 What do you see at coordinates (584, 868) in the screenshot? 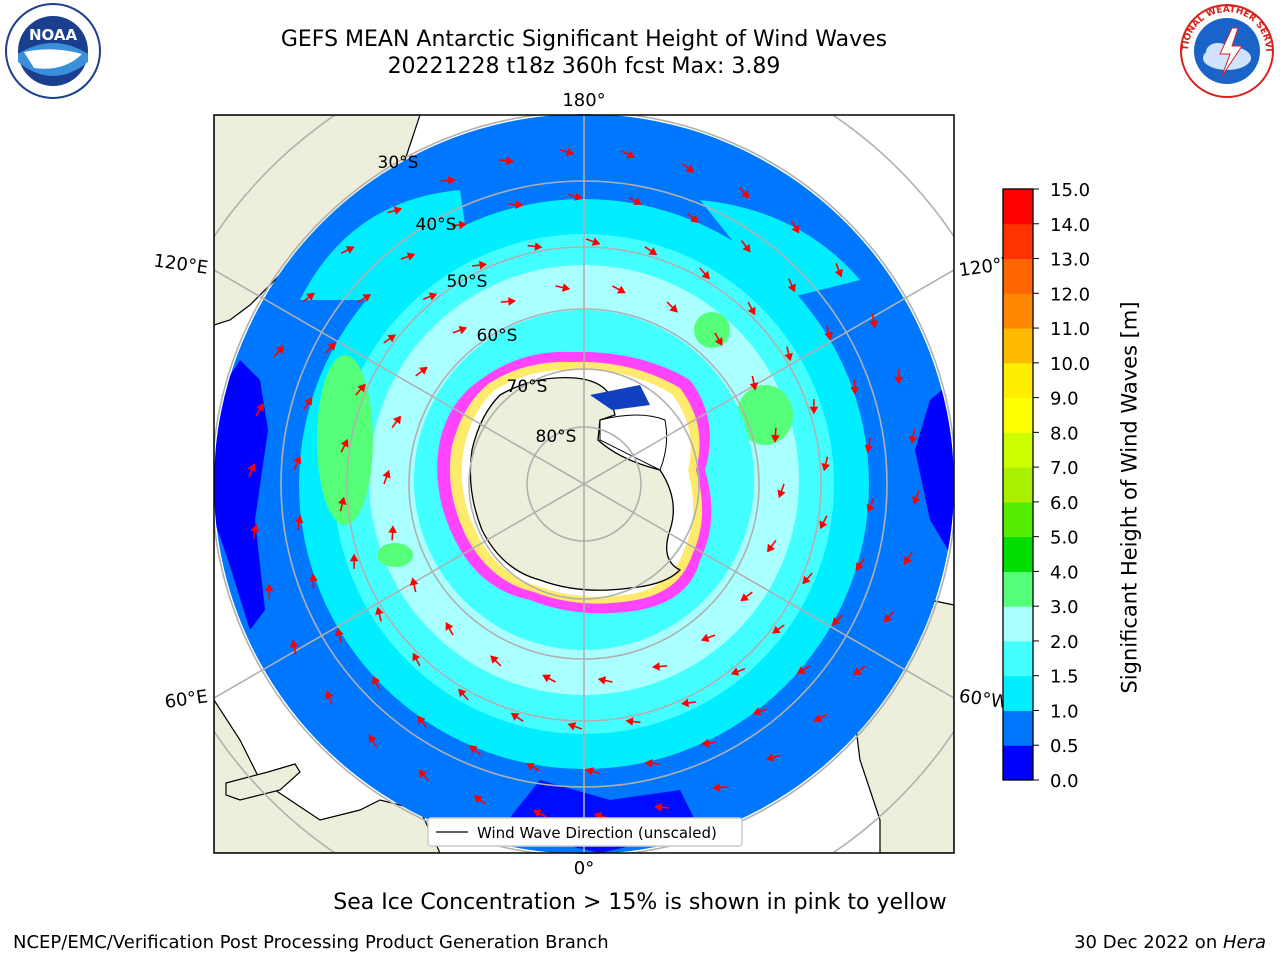
I see `lon-label-0: 0°` at bounding box center [584, 868].